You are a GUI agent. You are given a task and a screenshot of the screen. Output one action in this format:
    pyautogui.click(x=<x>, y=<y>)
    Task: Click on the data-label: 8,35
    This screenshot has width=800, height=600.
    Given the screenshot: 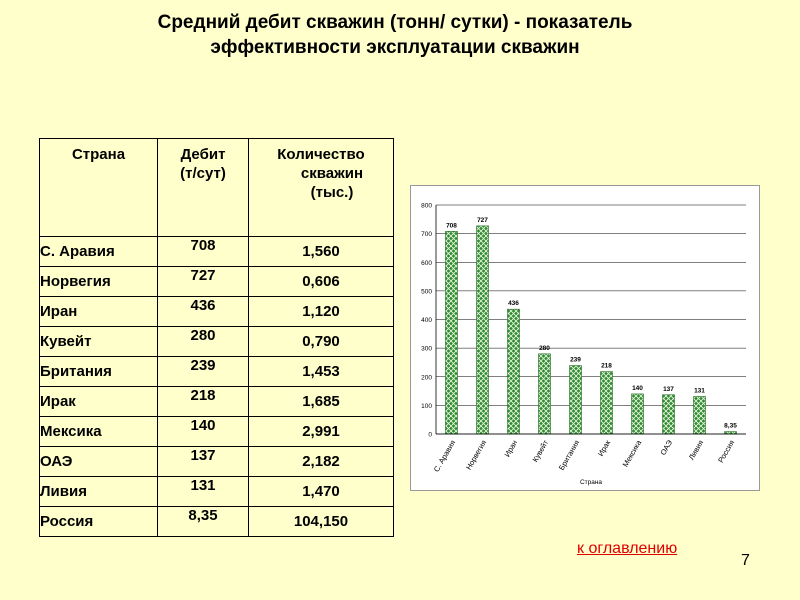 What is the action you would take?
    pyautogui.click(x=730, y=426)
    